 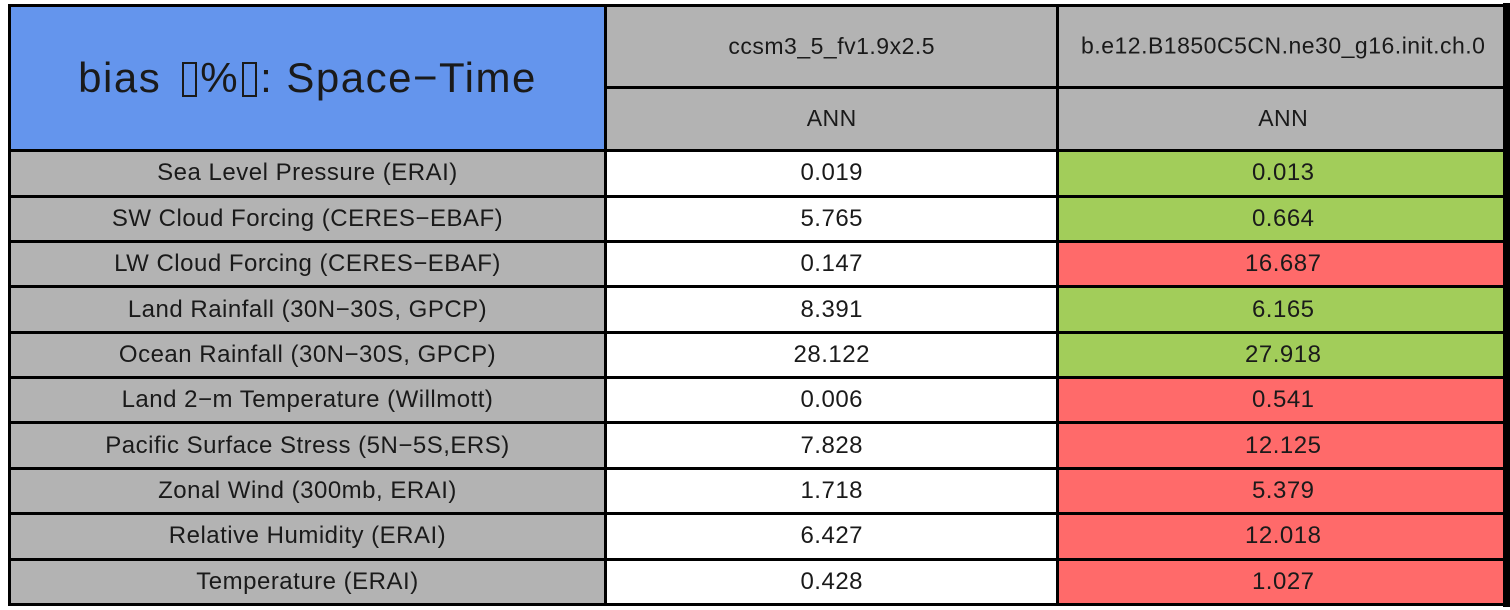 I want to click on value-cell-model2: 0.541, so click(x=1283, y=400).